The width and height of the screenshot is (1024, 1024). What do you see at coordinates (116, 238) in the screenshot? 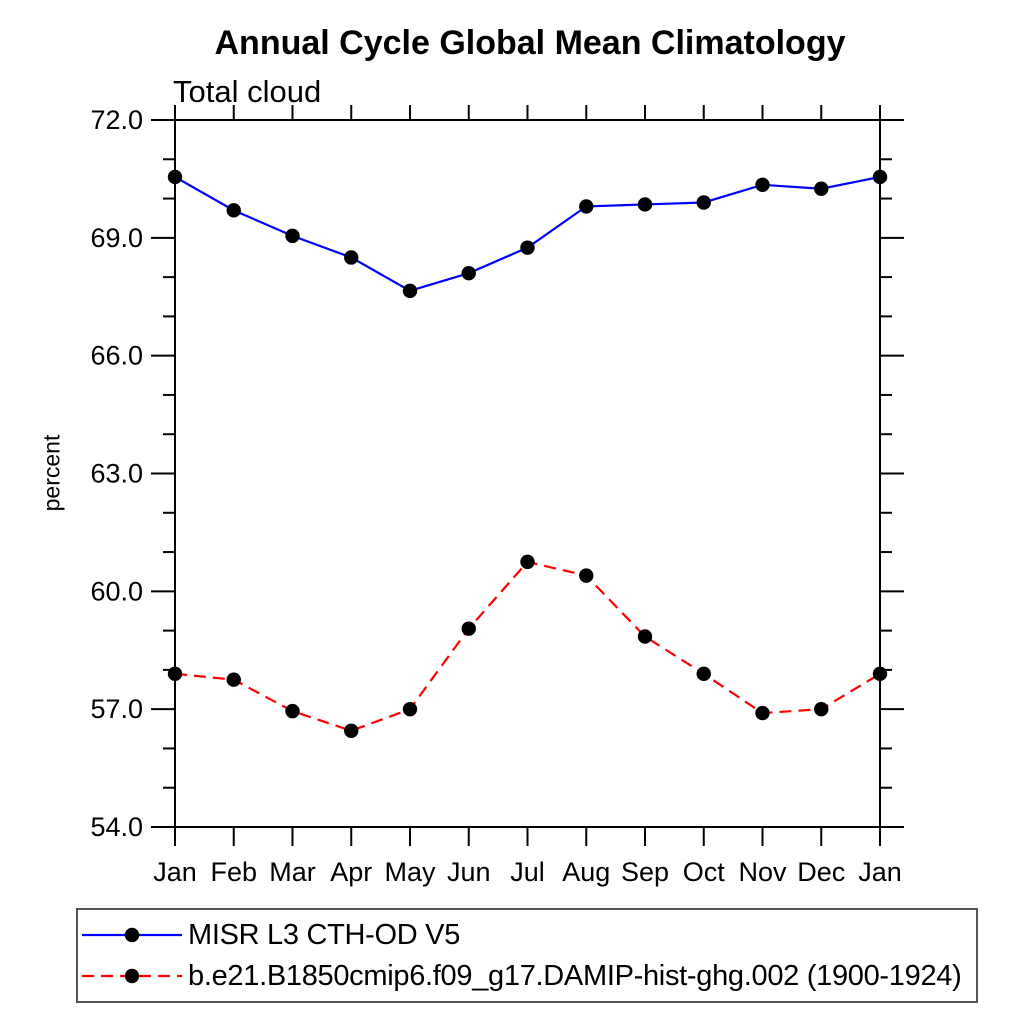
I see `y-tick-label: 69.0` at bounding box center [116, 238].